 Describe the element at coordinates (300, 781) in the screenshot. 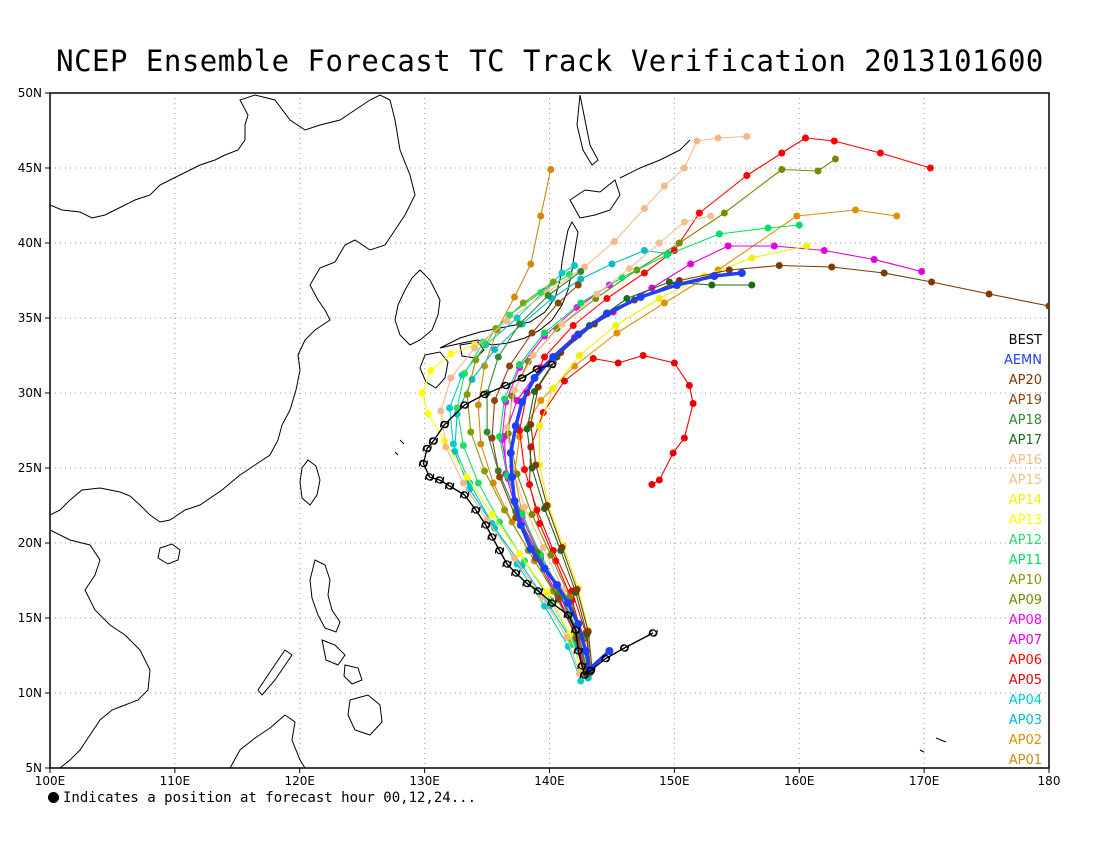

I see `lon-tick-label: 120E` at that location.